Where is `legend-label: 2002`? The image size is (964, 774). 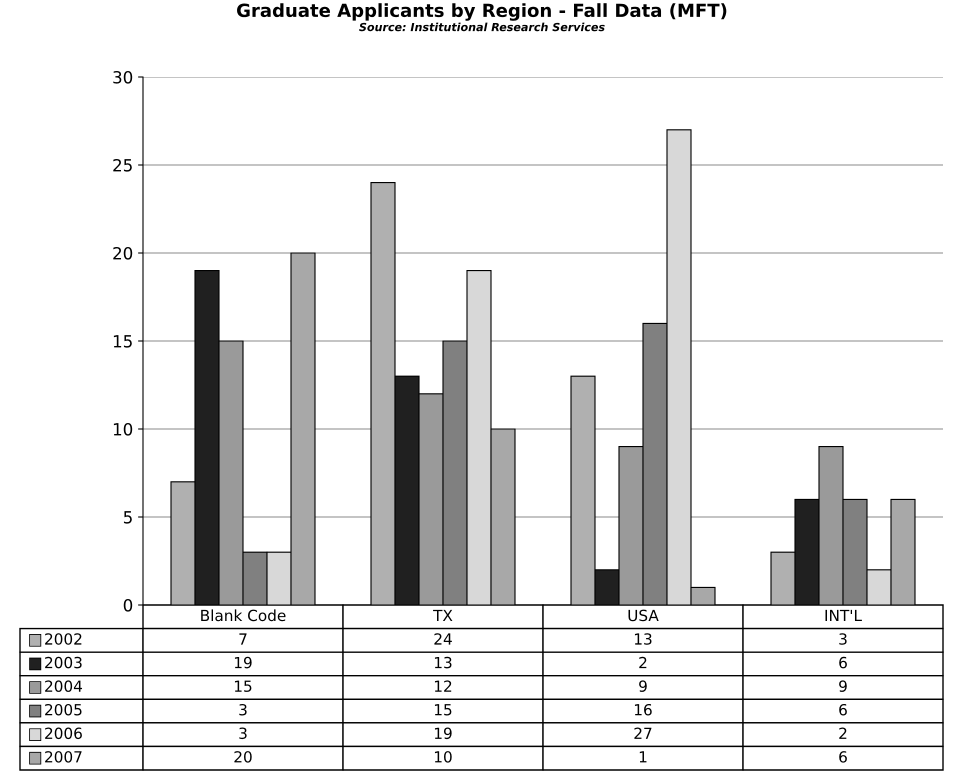 legend-label: 2002 is located at coordinates (63, 639).